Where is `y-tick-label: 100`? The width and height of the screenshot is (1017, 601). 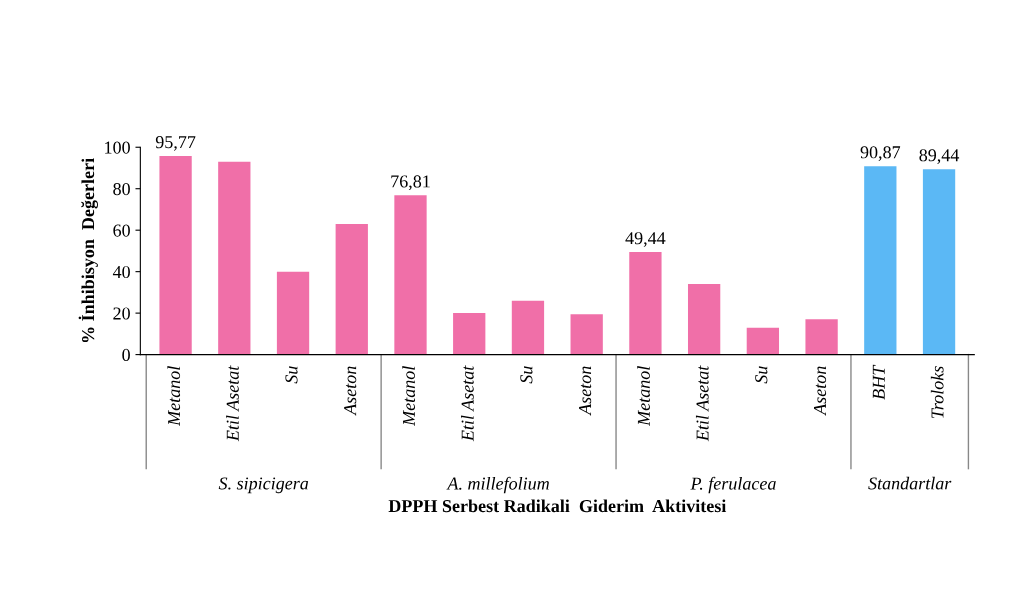 y-tick-label: 100 is located at coordinates (117, 147).